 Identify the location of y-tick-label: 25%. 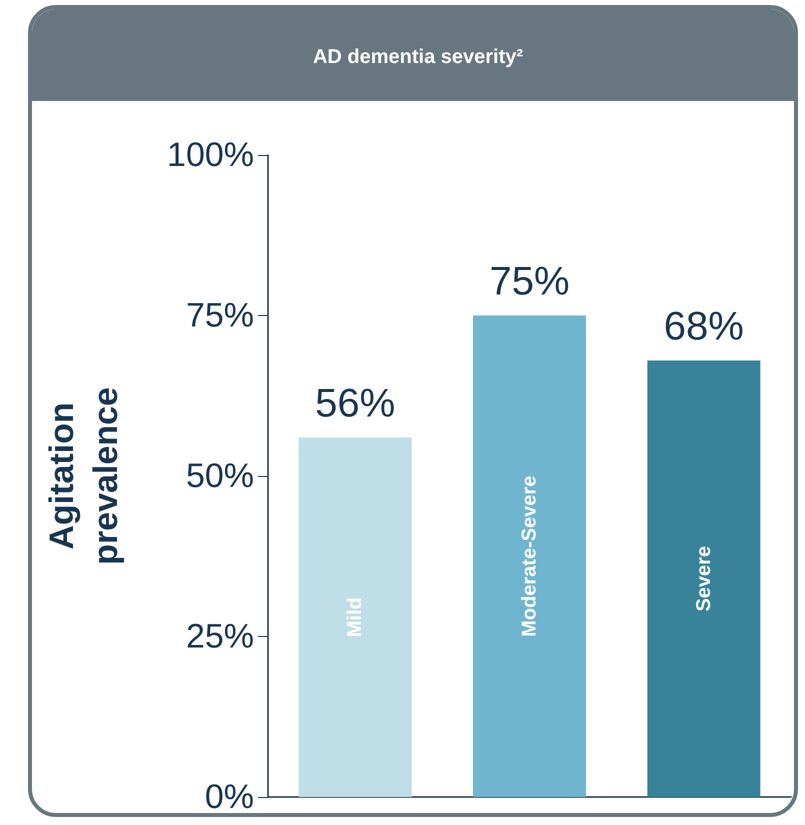
(220, 637).